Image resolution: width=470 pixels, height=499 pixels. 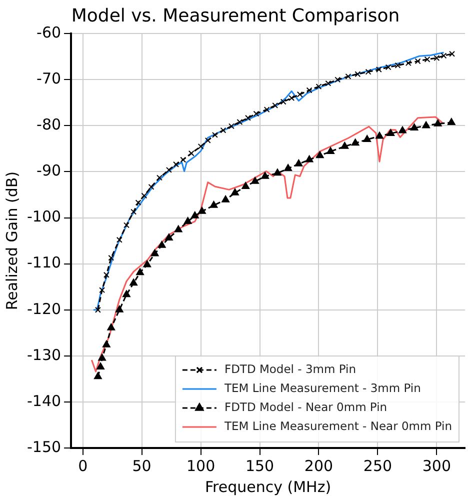 What do you see at coordinates (235, 15) in the screenshot?
I see `chart-title: Model vs. Measurement Comparison` at bounding box center [235, 15].